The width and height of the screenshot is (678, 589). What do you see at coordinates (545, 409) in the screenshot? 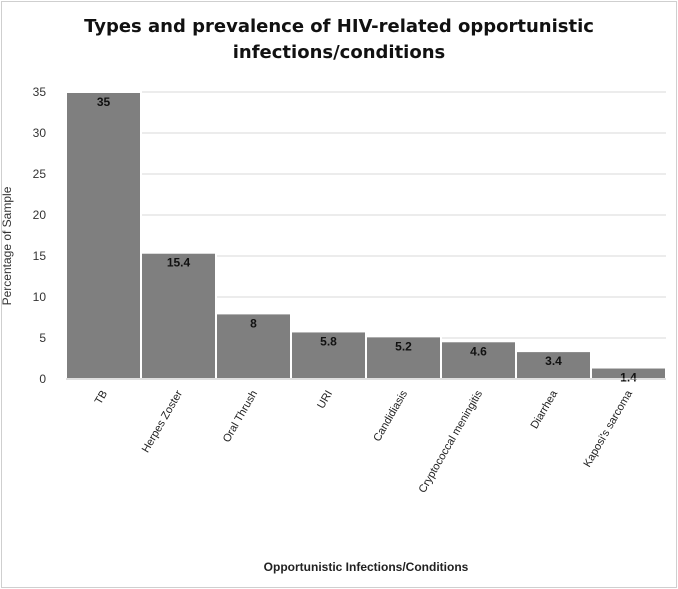
I see `category-label: Diarrhea` at bounding box center [545, 409].